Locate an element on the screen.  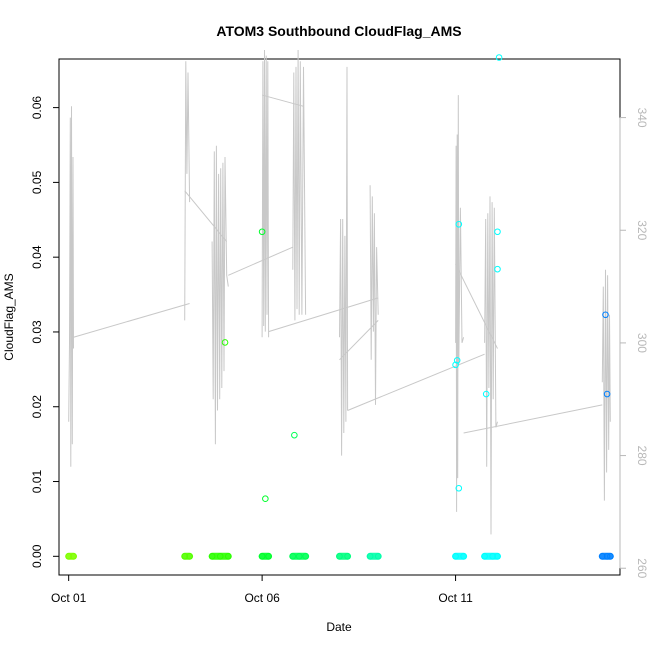
y2-axis: 260 280 300 320 340 is located at coordinates (634, 343).